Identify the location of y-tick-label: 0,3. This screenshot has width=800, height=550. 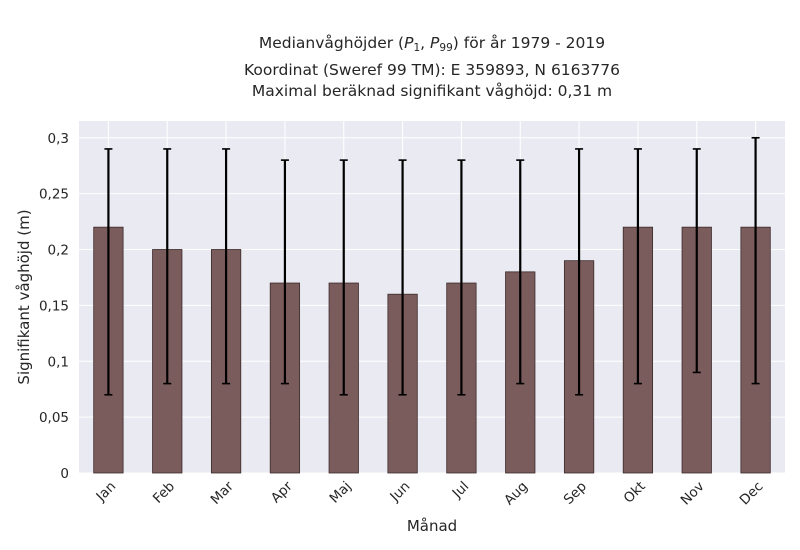
(58, 139).